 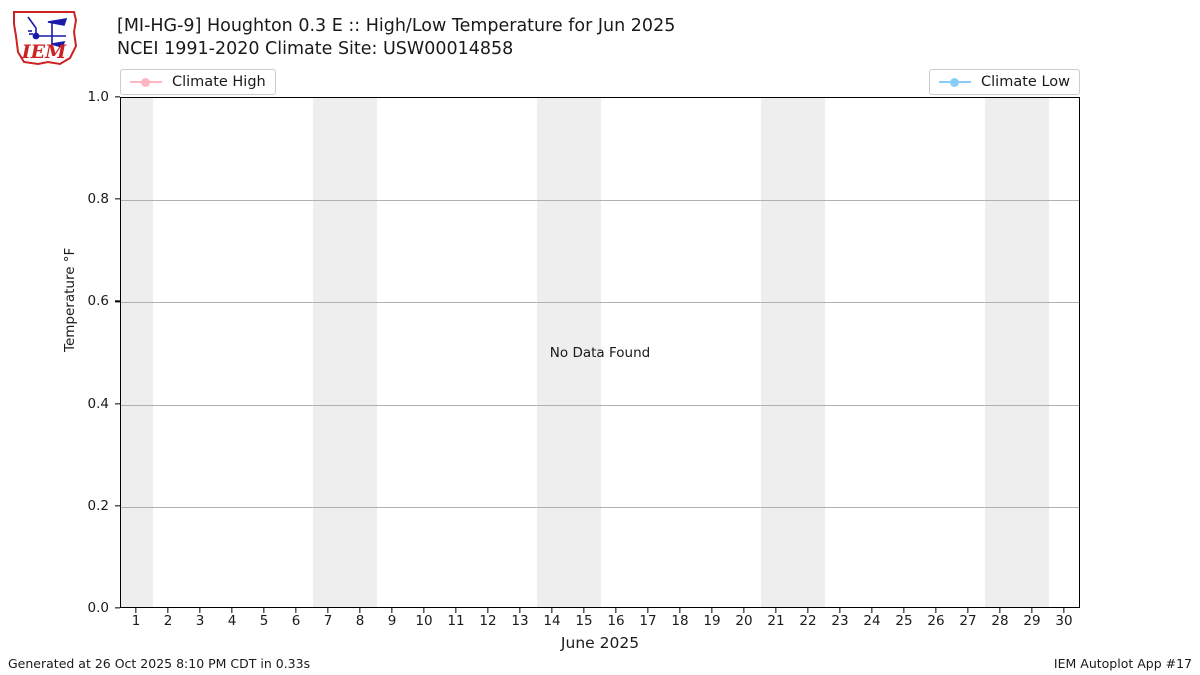 I want to click on legend-climate-low: Climate Low, so click(x=1004, y=82).